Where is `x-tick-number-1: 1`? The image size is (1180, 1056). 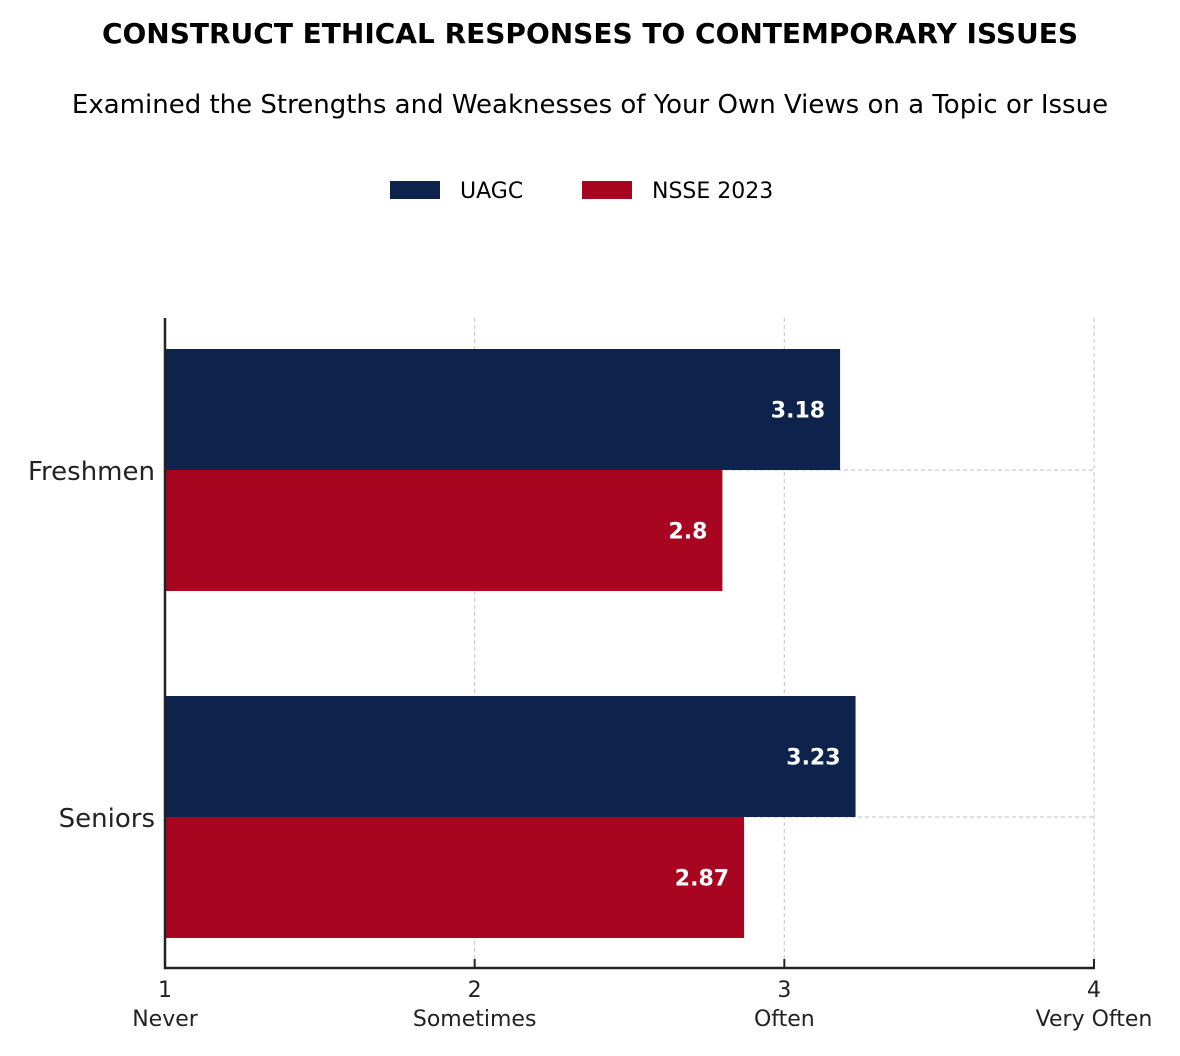
x-tick-number-1: 1 is located at coordinates (165, 990).